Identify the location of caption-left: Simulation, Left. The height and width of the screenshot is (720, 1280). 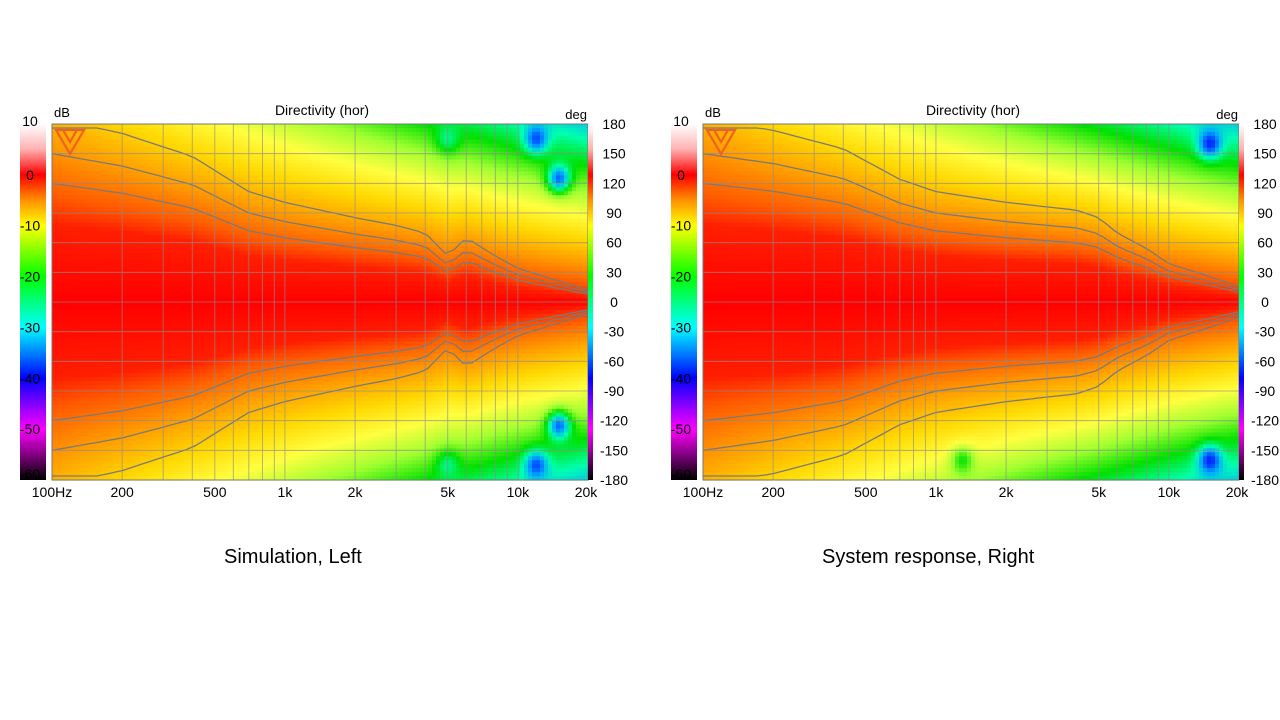
(293, 557).